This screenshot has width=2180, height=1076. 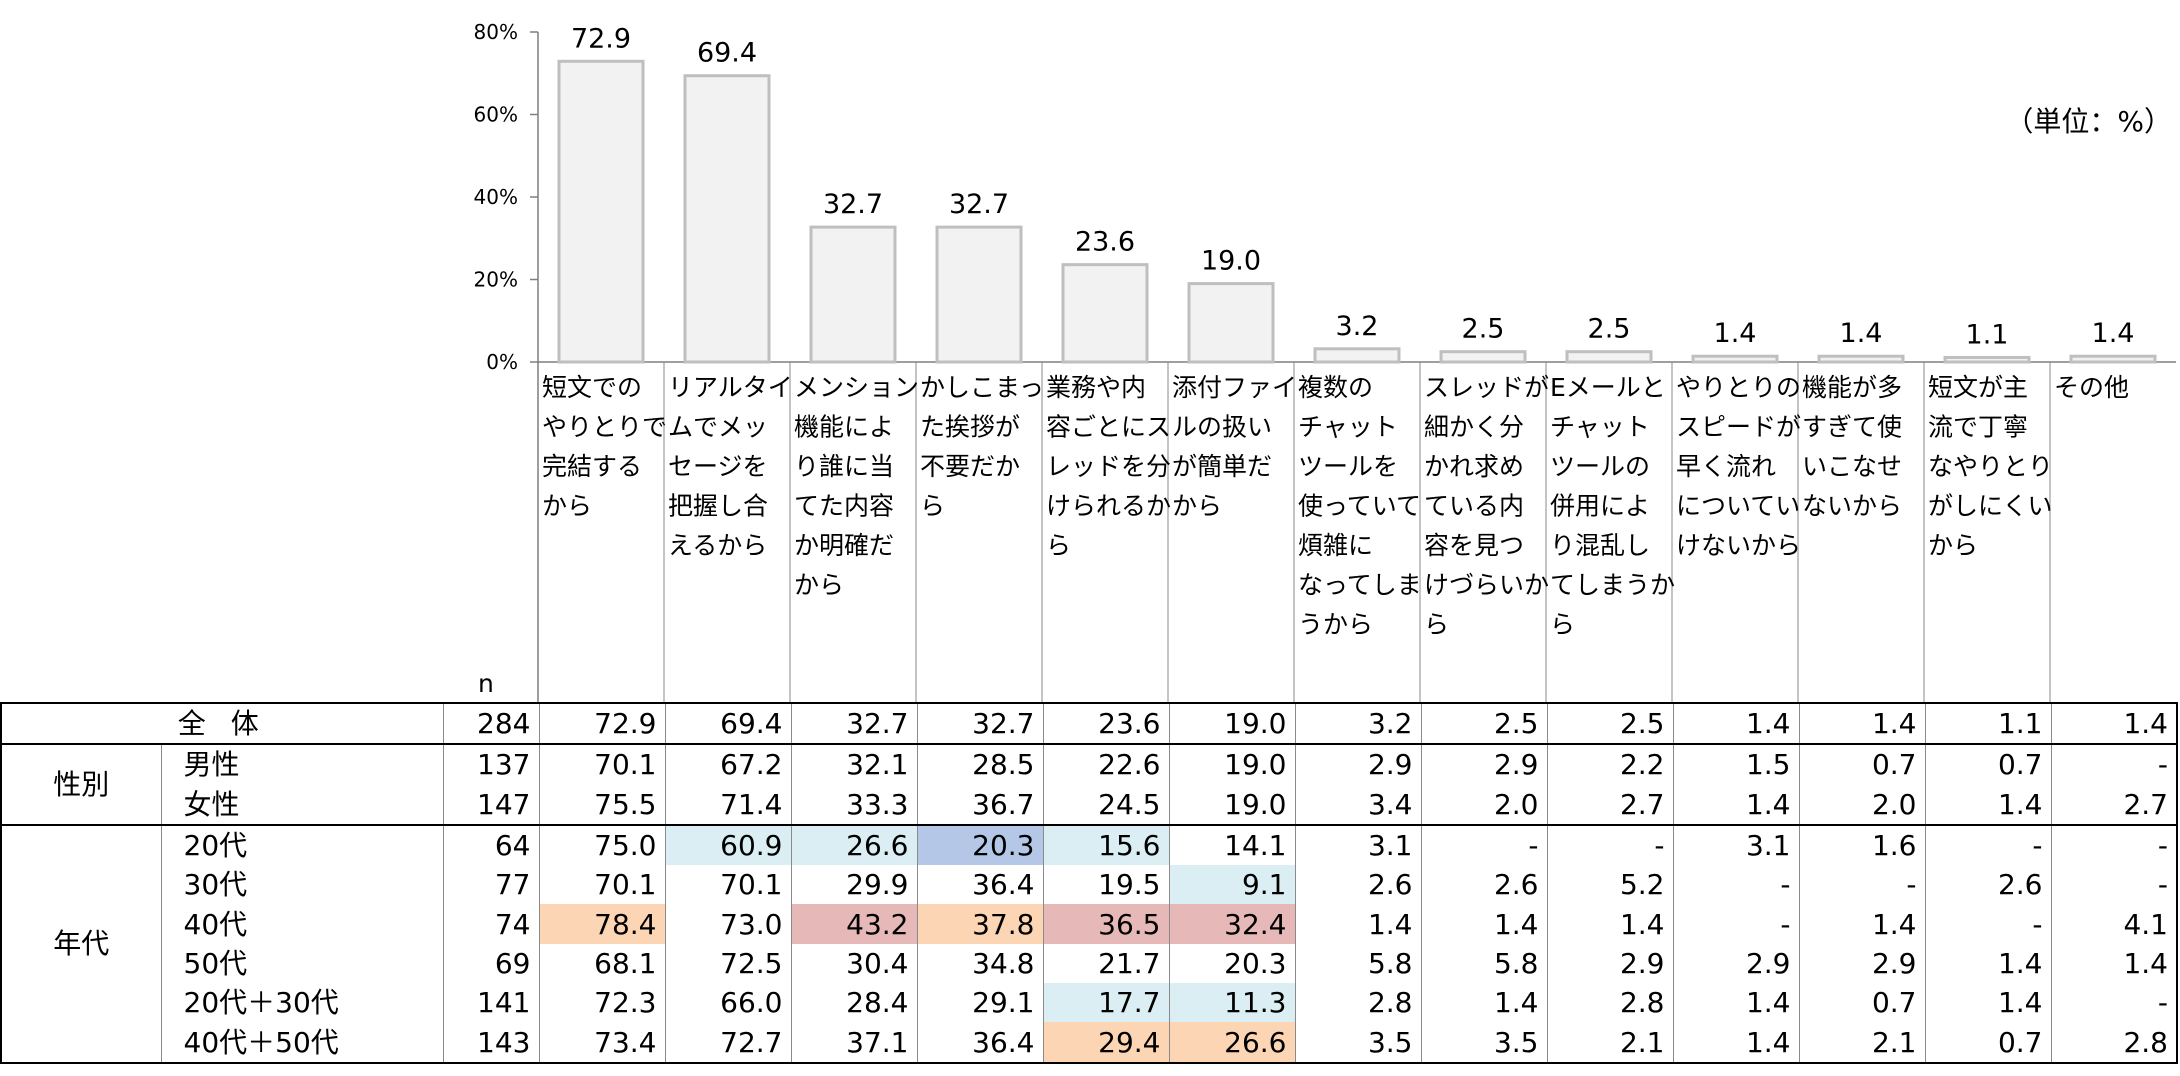 What do you see at coordinates (1105, 804) in the screenshot?
I see `table-cell: 24.5` at bounding box center [1105, 804].